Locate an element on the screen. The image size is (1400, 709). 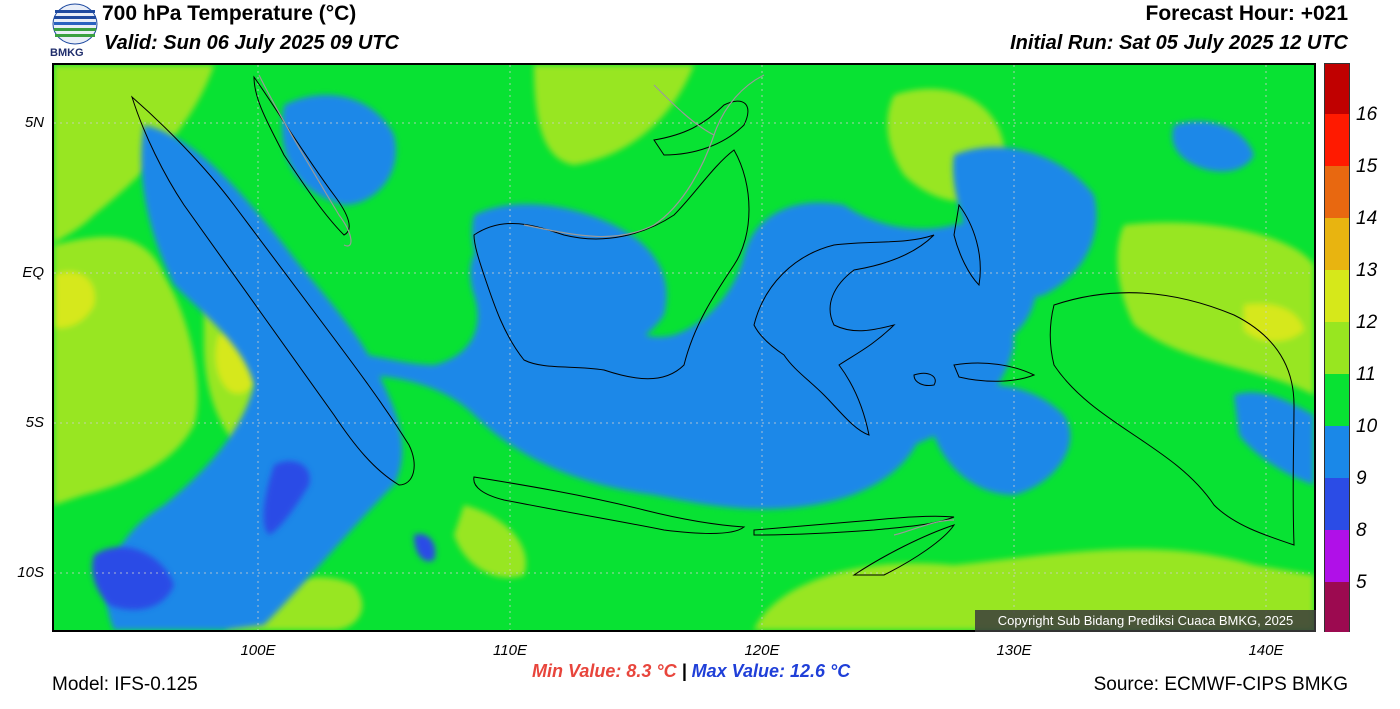
colorbar-label-13: 13 is located at coordinates (1367, 270).